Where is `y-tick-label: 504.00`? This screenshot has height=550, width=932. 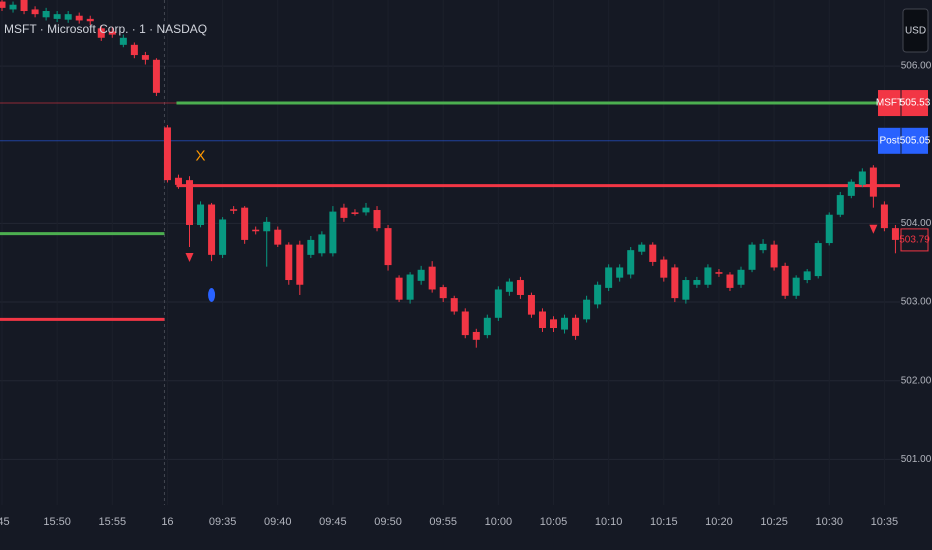 y-tick-label: 504.00 is located at coordinates (916, 223).